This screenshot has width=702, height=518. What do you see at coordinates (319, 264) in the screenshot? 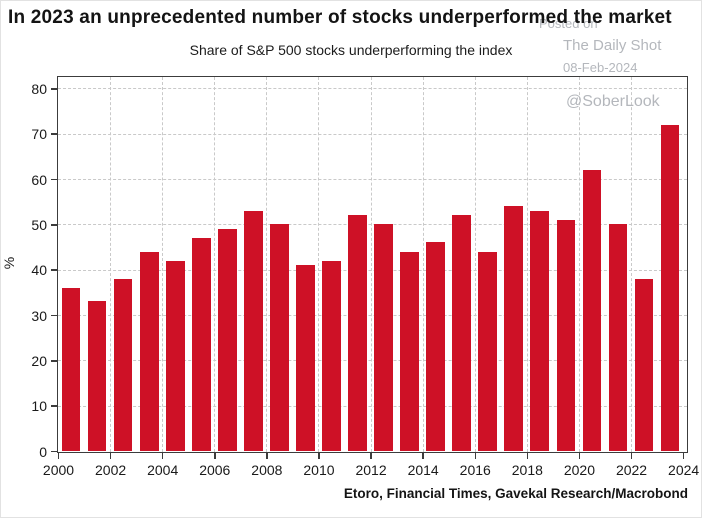
I see `v-gridline-2010` at bounding box center [319, 264].